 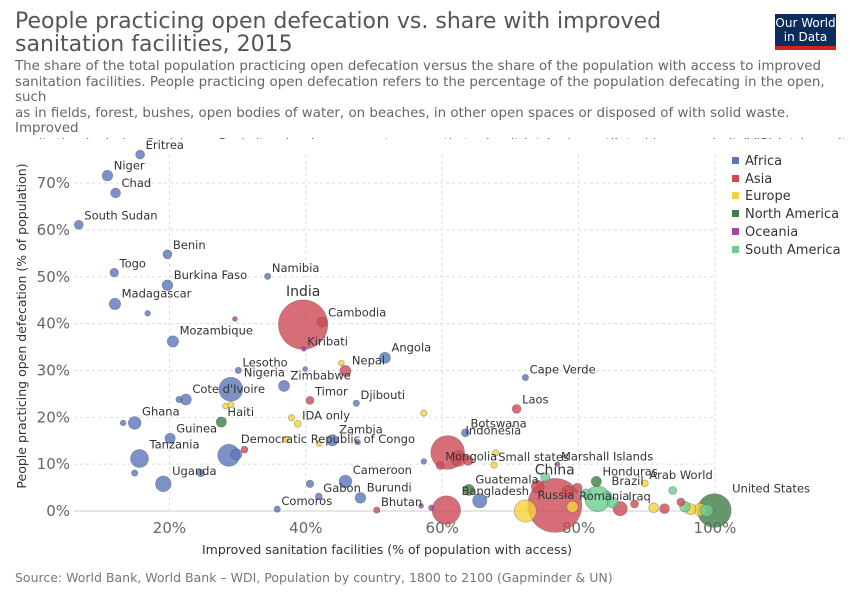 I want to click on legend-item: Europe, so click(x=786, y=197).